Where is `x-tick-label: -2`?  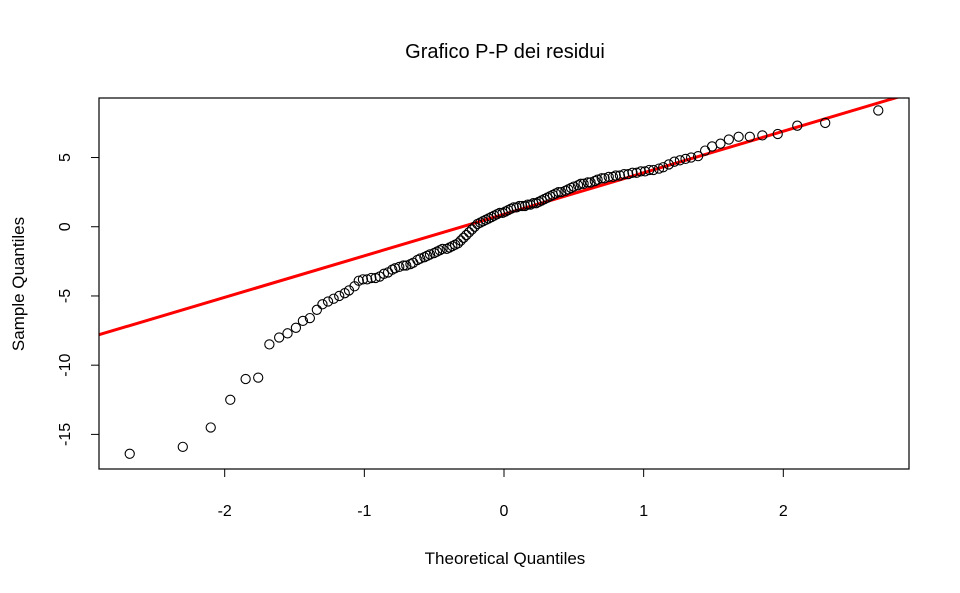 x-tick-label: -2 is located at coordinates (225, 511).